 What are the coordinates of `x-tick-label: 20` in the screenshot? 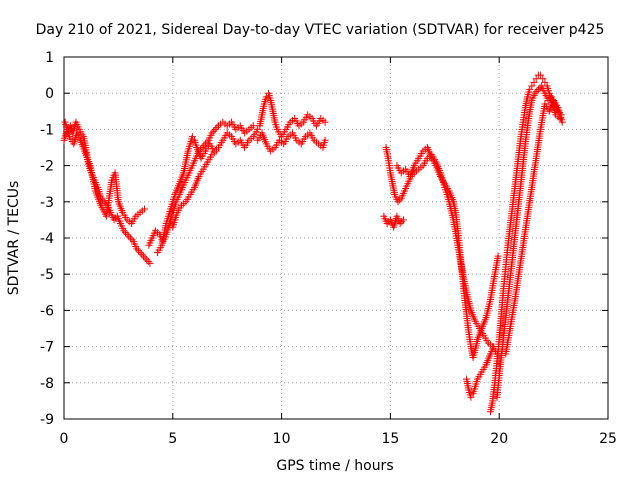 It's located at (499, 439).